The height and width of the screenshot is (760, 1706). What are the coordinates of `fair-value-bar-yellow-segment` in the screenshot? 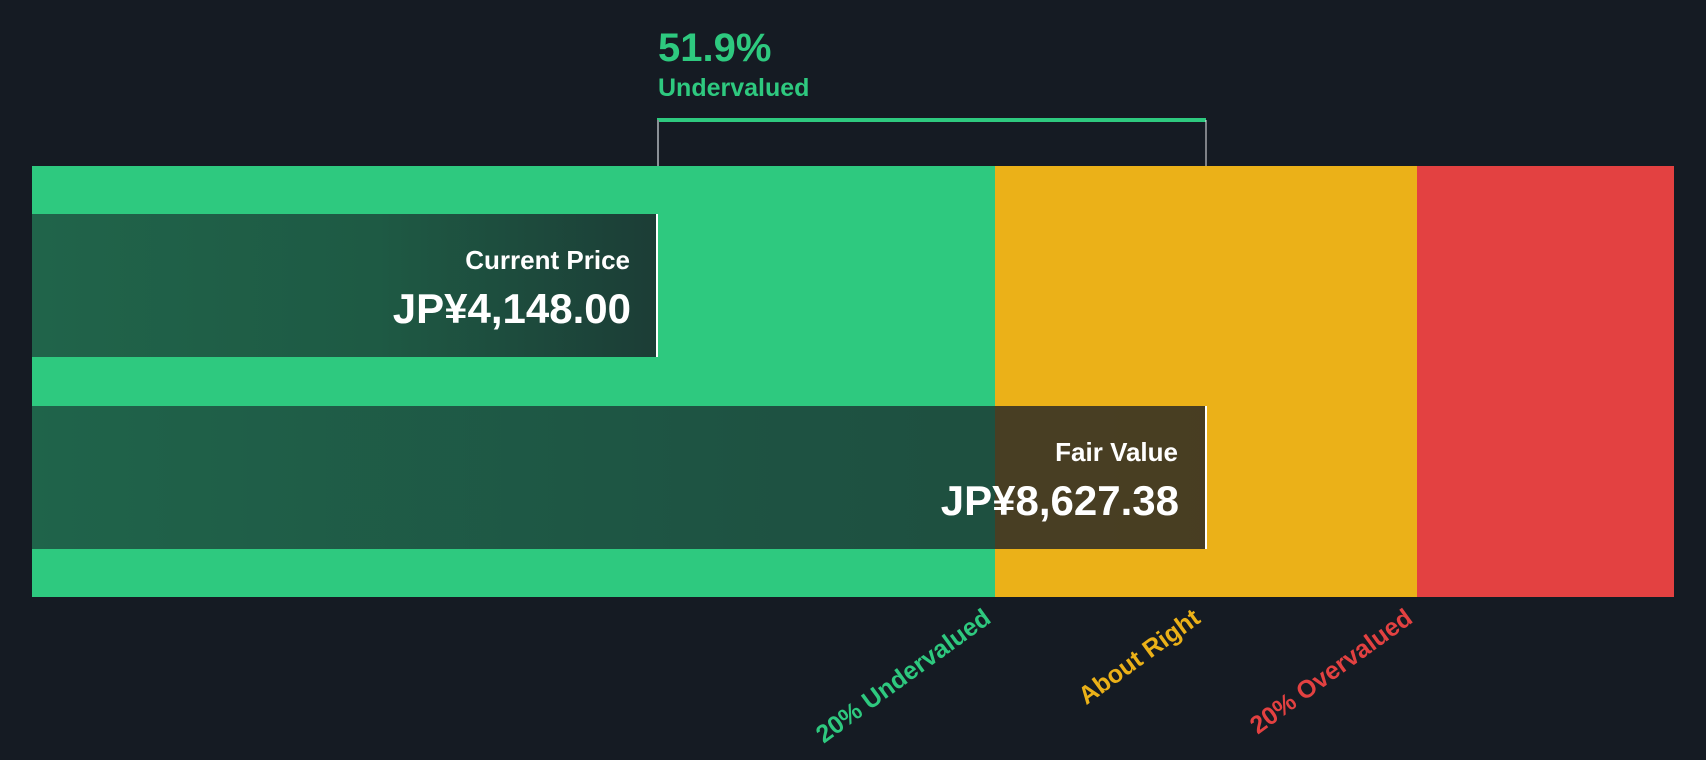 It's located at (1100, 477).